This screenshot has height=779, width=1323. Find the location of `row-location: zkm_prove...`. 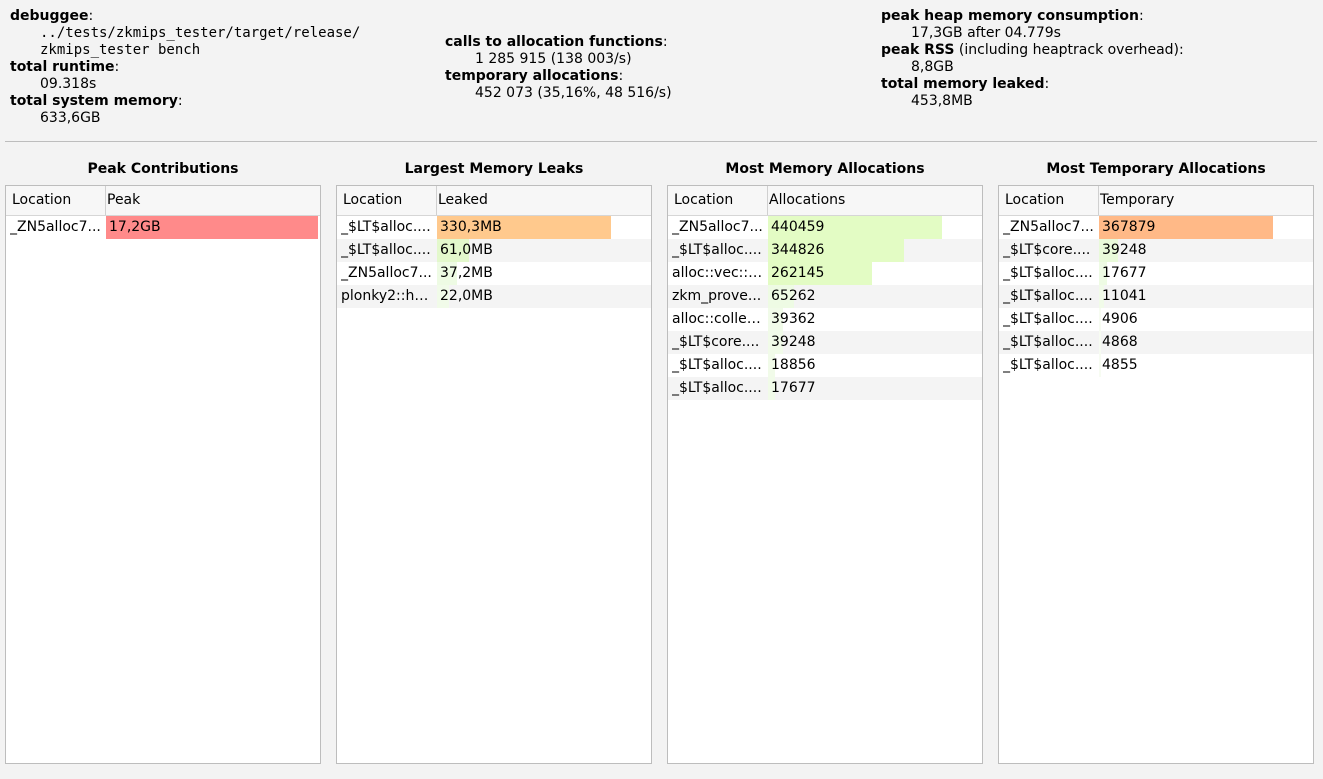

row-location: zkm_prove... is located at coordinates (717, 296).